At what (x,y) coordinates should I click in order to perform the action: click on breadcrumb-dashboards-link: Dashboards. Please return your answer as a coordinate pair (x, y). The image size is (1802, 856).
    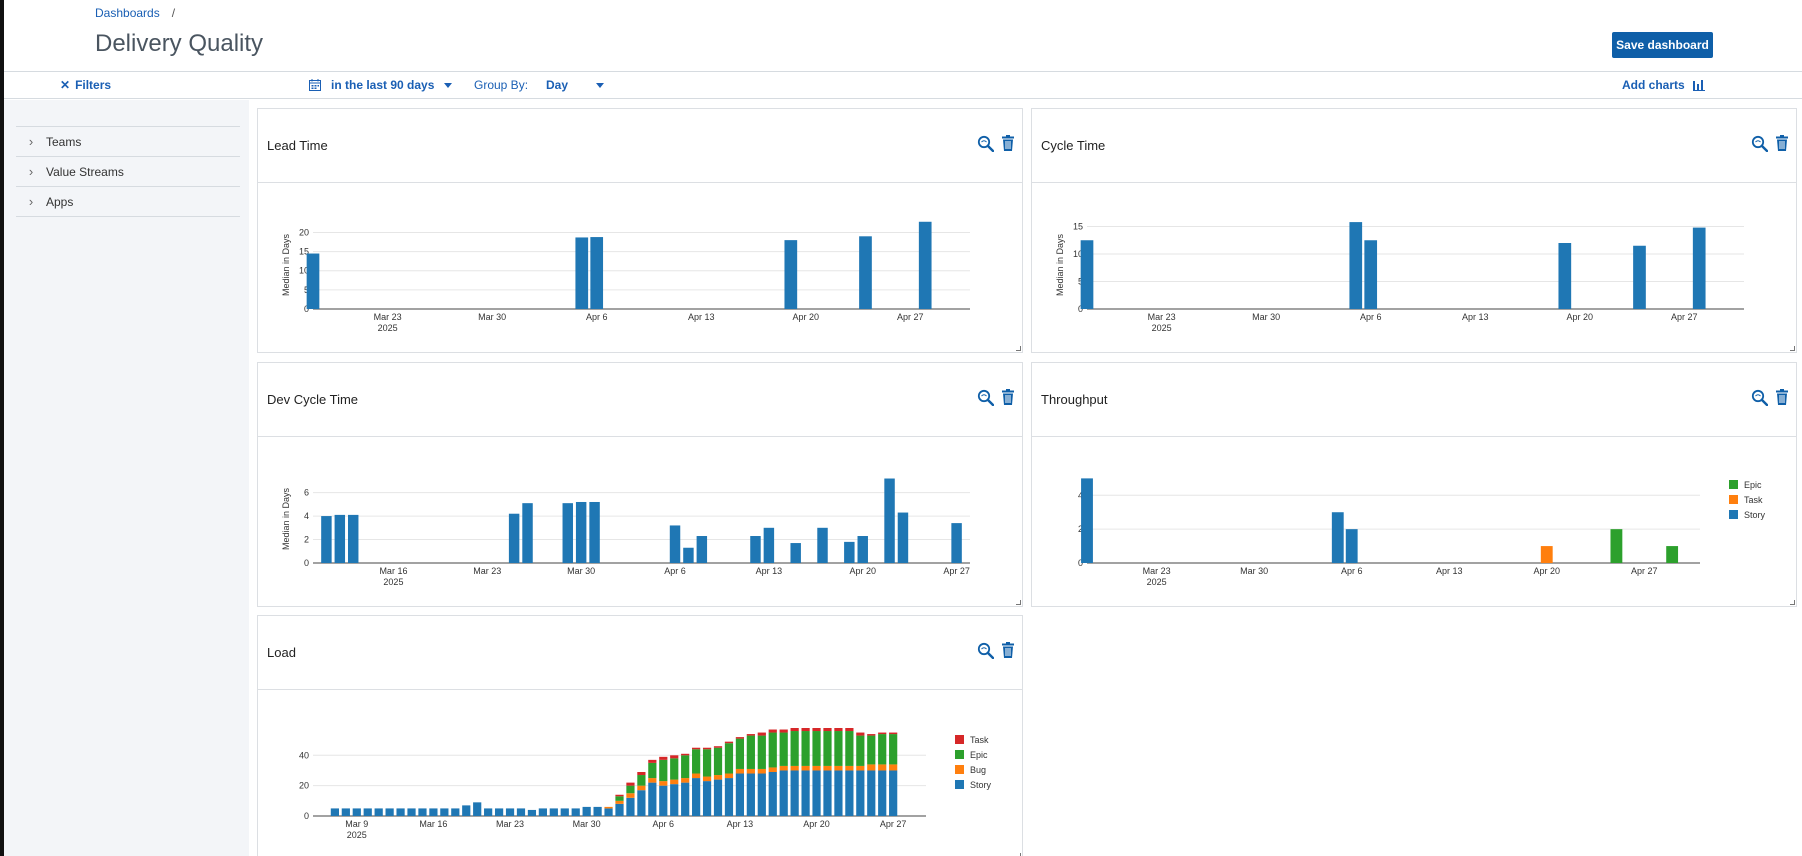
    Looking at the image, I should click on (127, 13).